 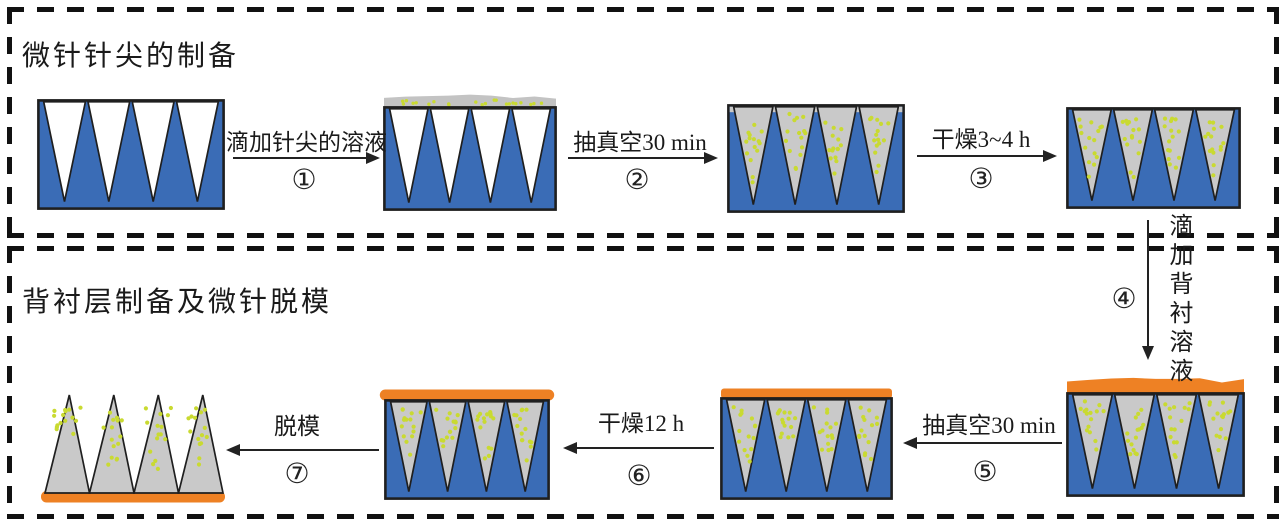 What do you see at coordinates (309, 450) in the screenshot?
I see `step-7-arrow` at bounding box center [309, 450].